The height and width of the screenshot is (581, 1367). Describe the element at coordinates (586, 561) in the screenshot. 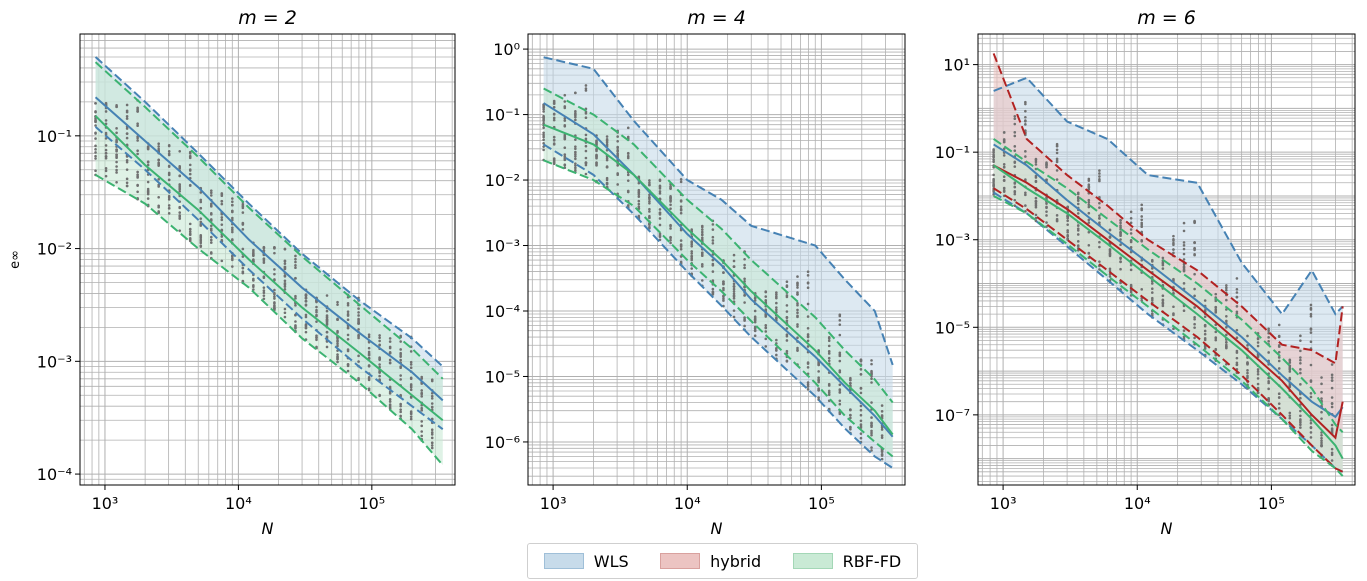

I see `legend-item-wls: WLS` at that location.